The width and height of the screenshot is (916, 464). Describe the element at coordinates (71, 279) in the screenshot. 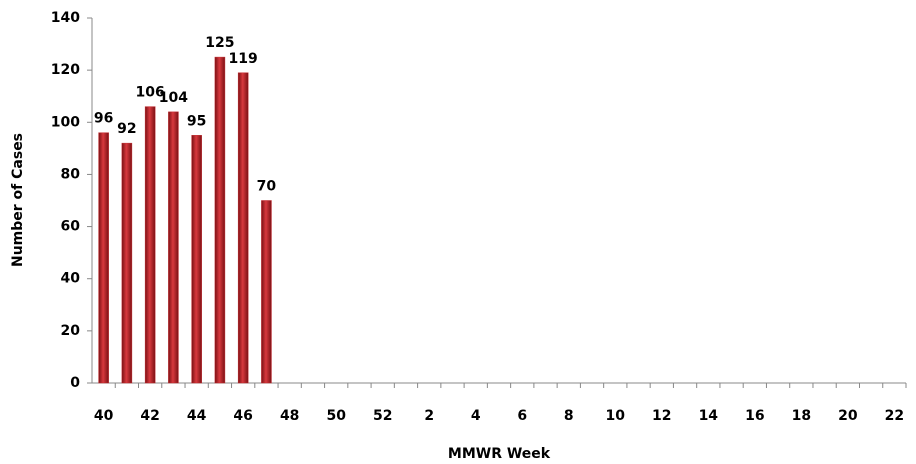

I see `y-tick-label: 40` at that location.